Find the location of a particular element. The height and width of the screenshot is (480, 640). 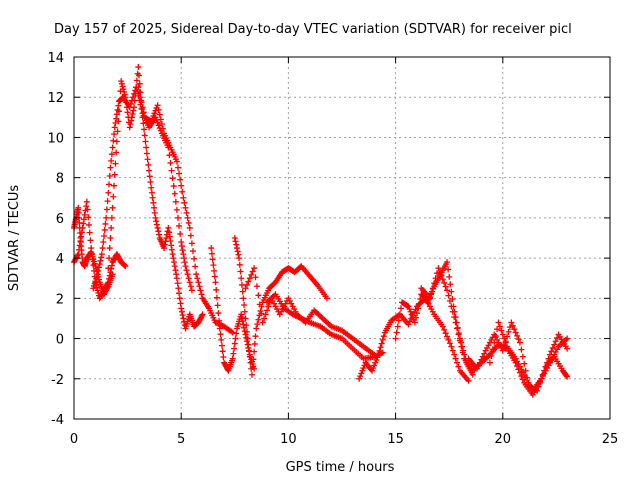

y-tick-label: 0 is located at coordinates (60, 340).